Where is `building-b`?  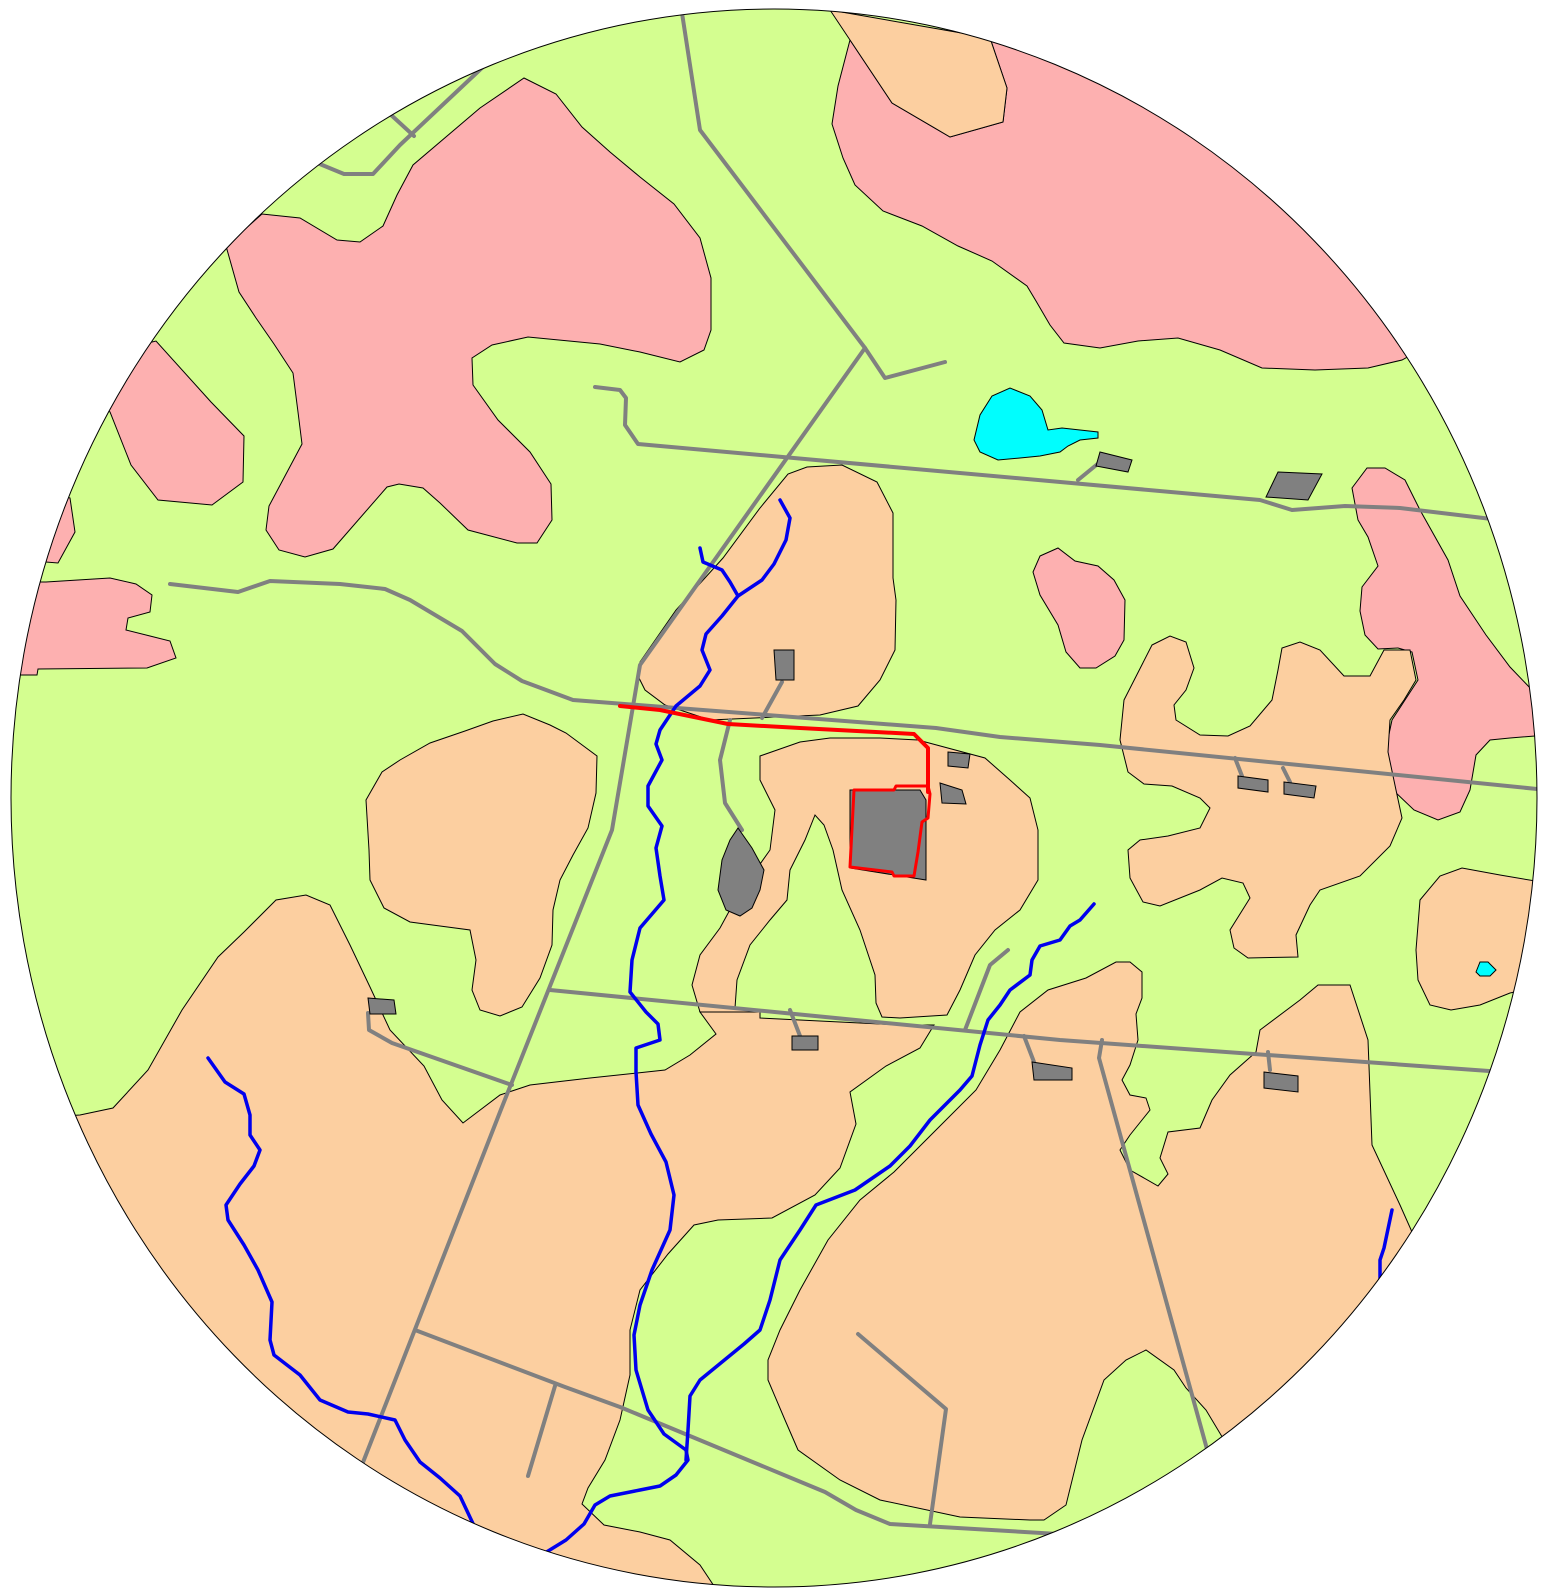 building-b is located at coordinates (1114, 462).